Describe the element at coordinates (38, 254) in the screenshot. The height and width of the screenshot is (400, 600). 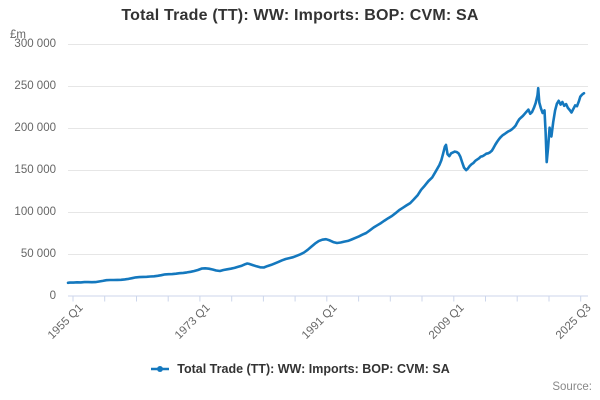
I see `y-axis-tick-label: 50 000` at that location.